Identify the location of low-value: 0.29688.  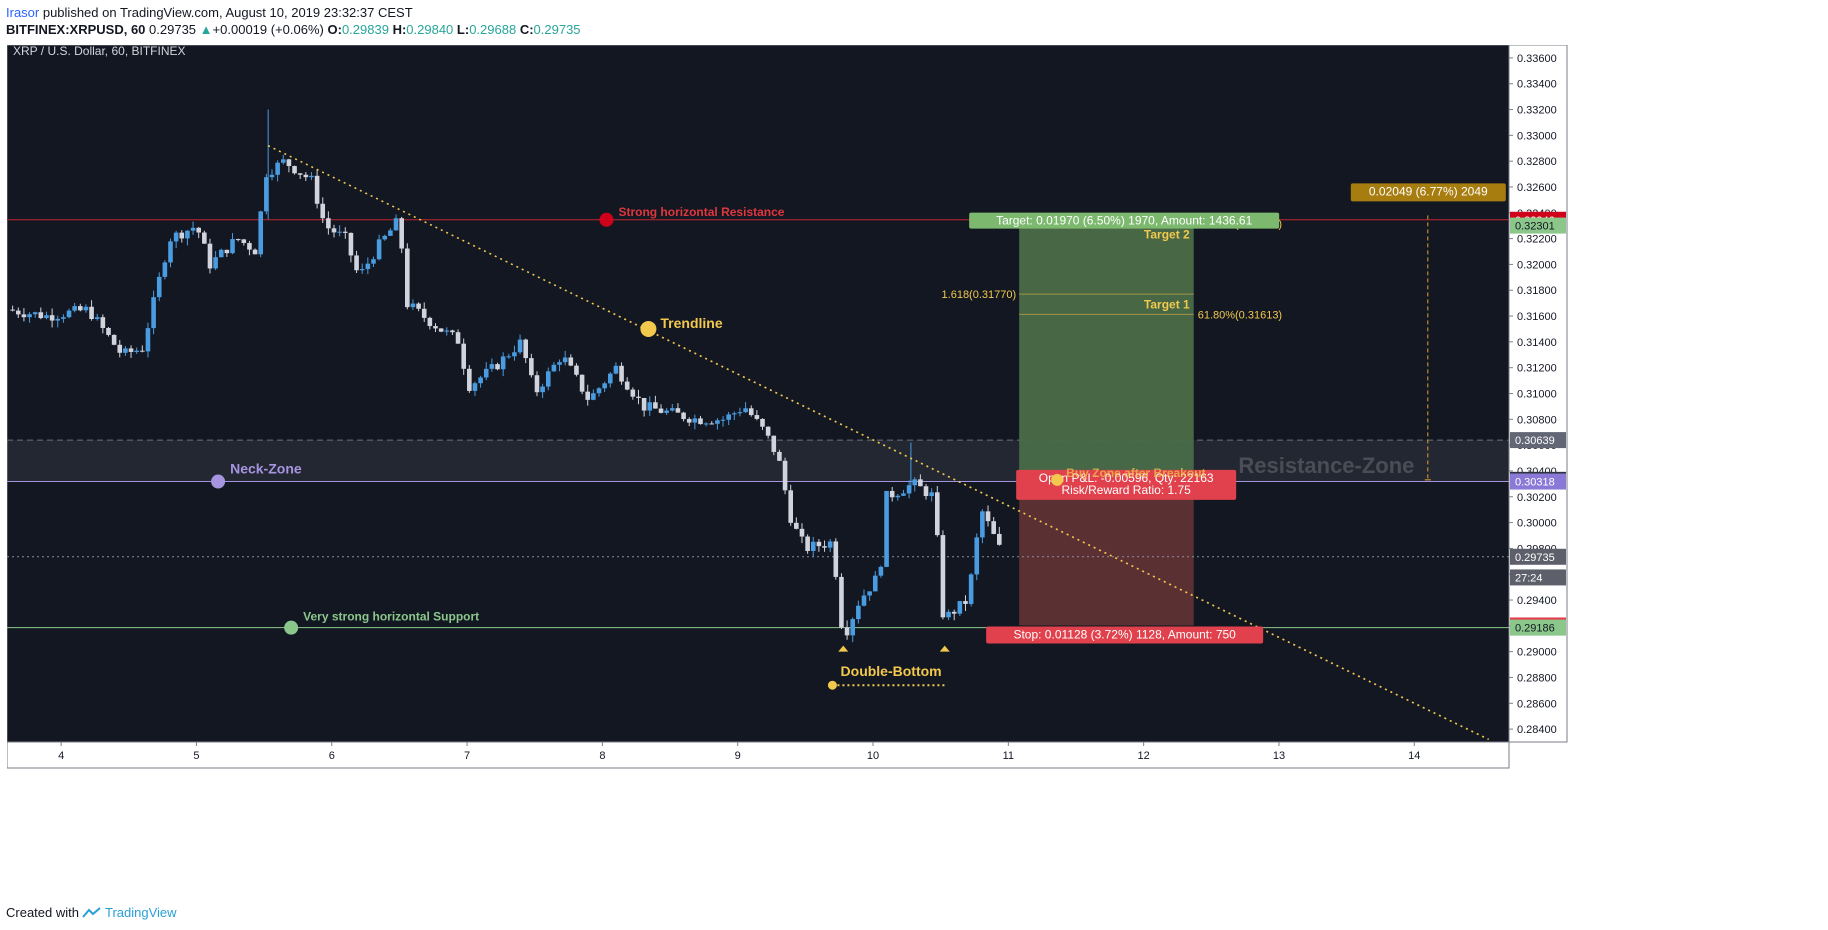
(493, 29).